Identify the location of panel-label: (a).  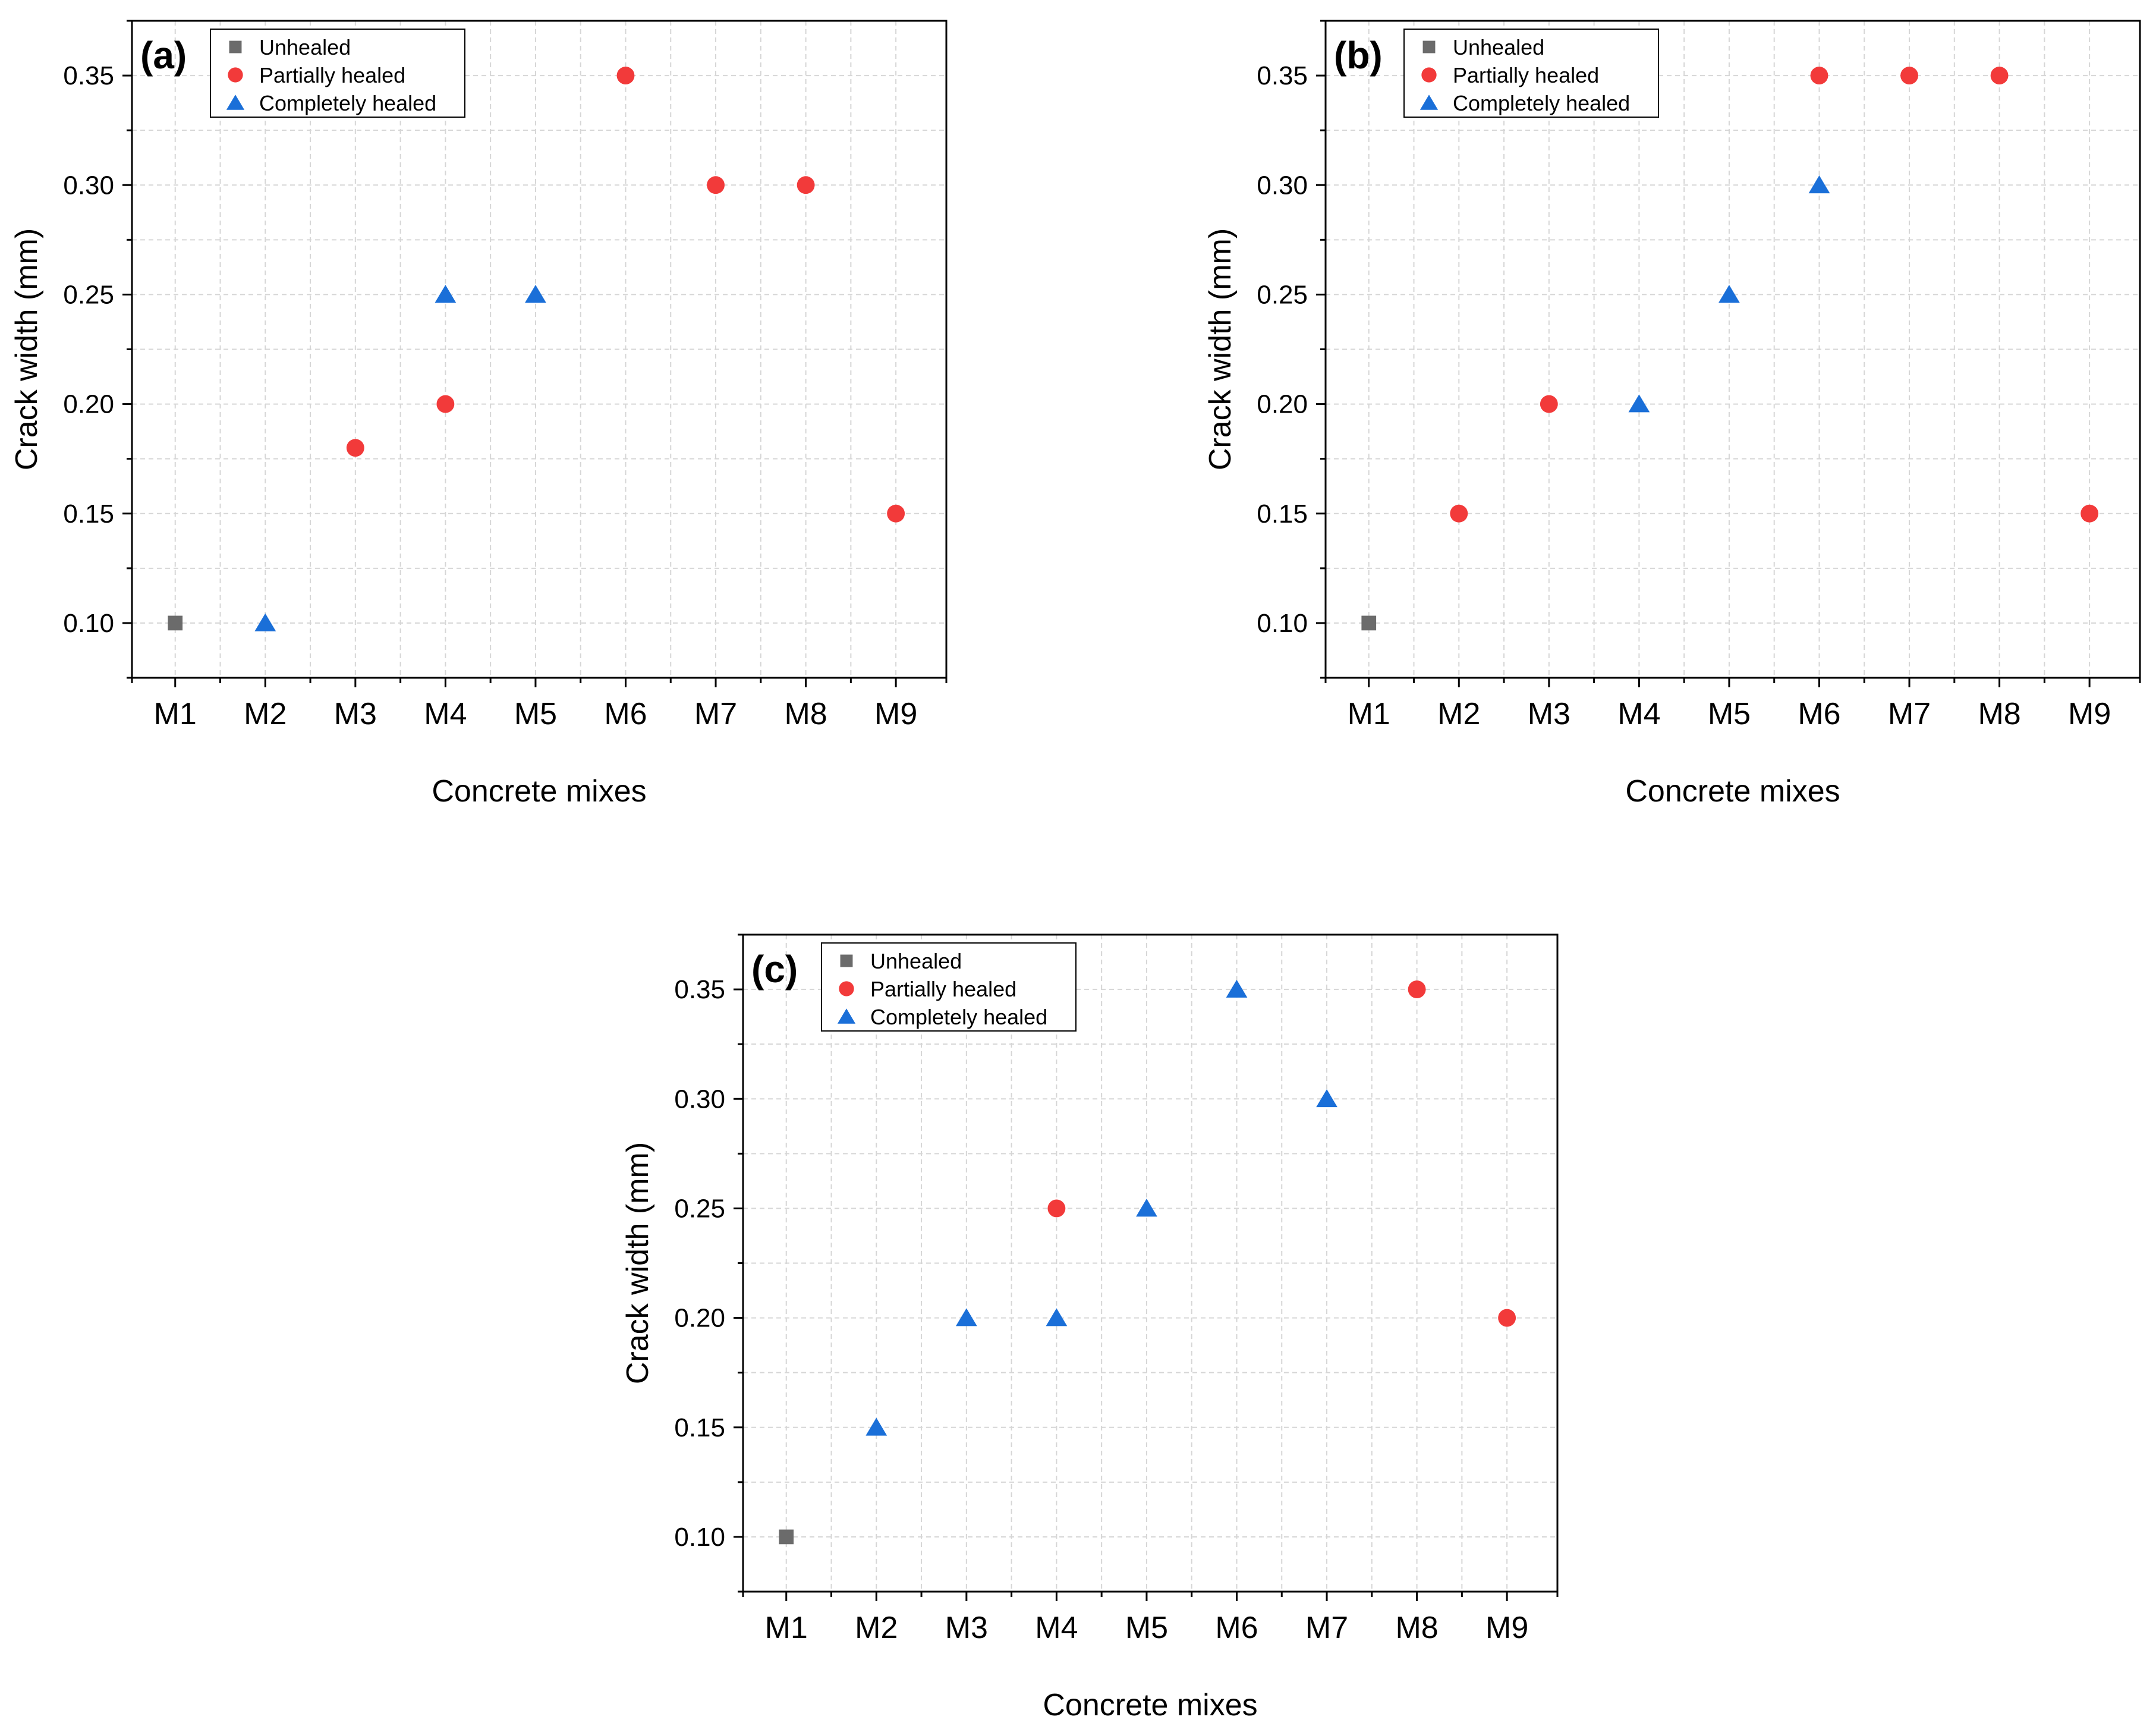
(163, 55).